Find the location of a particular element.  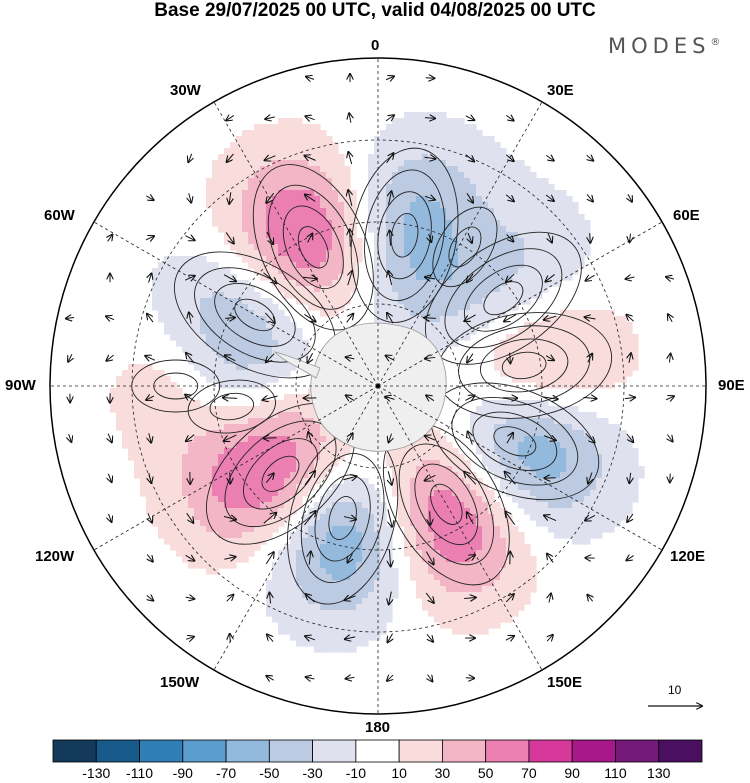

lon-label-30e: 30E is located at coordinates (560, 90).